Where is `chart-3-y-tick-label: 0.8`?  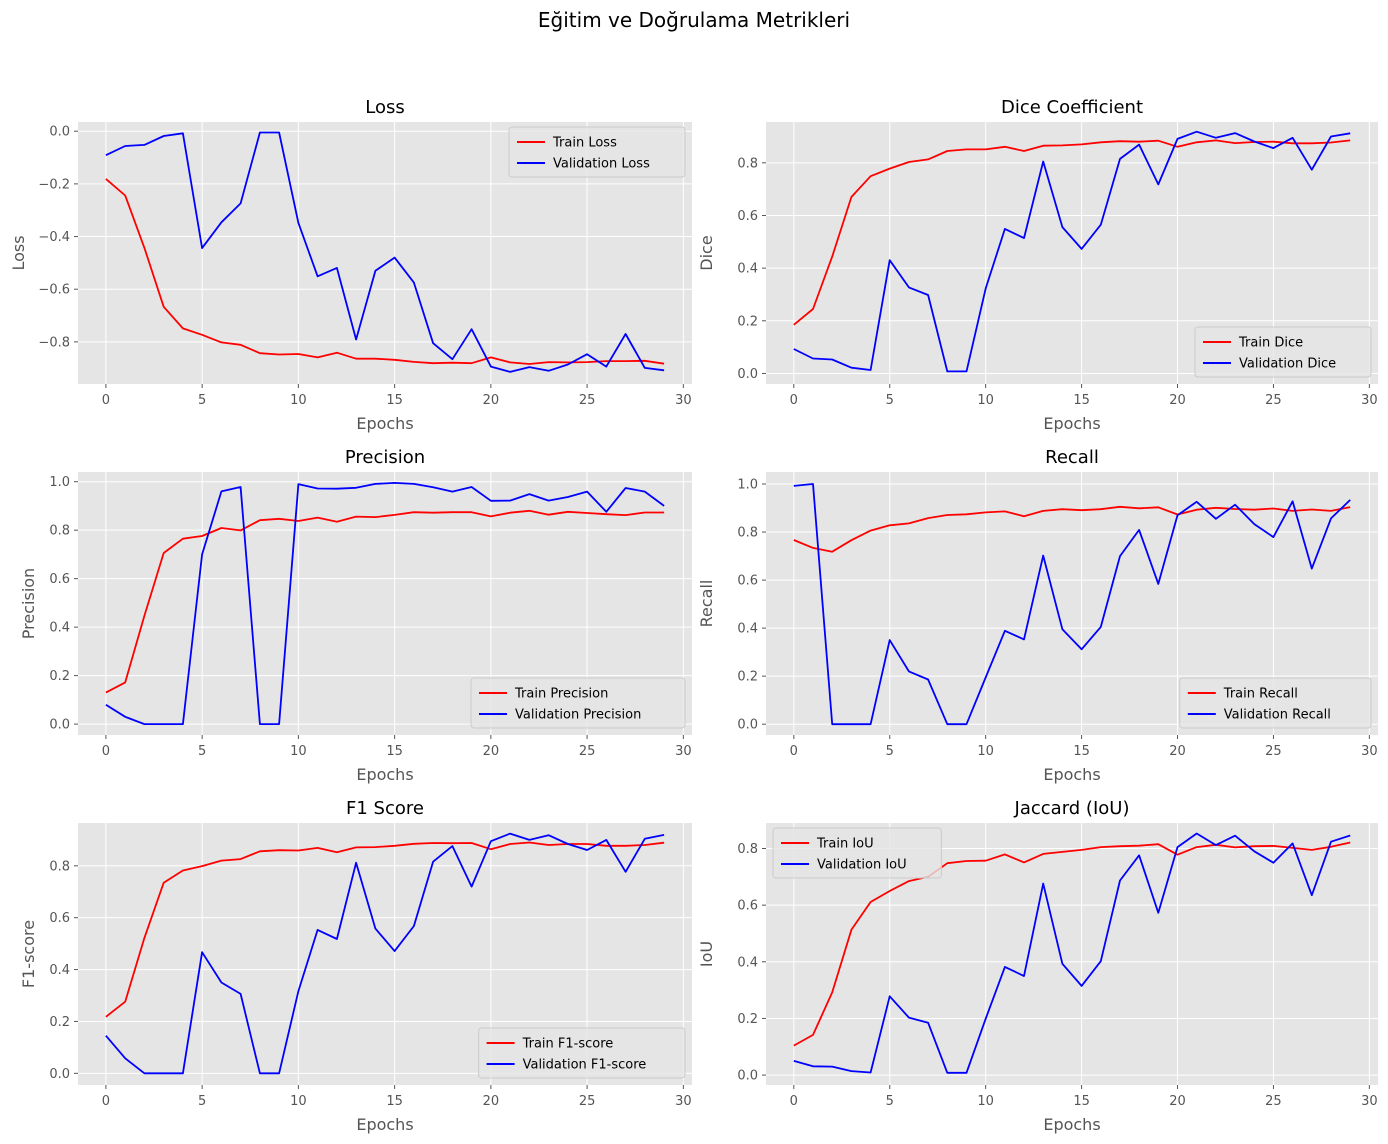
chart-3-y-tick-label: 0.8 is located at coordinates (59, 531).